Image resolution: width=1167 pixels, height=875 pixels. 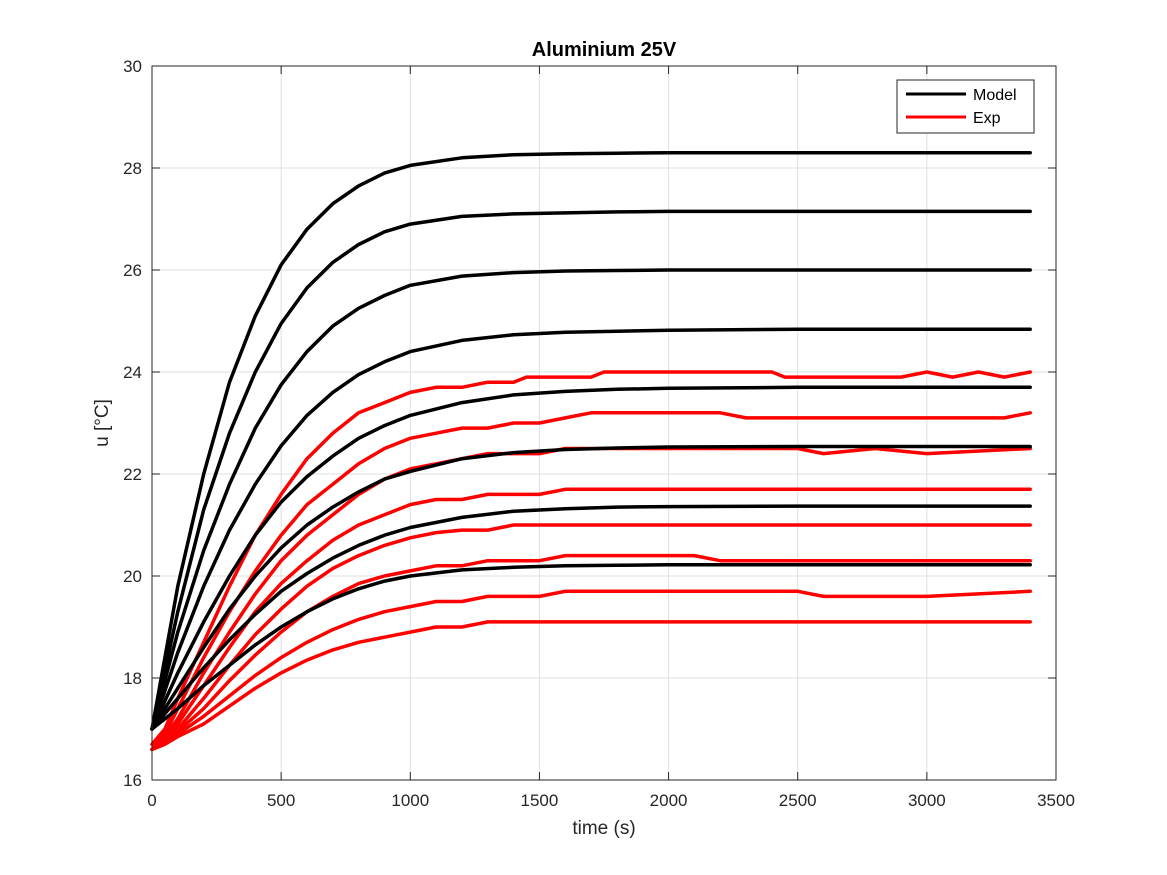 I want to click on legend-label-exp: Exp, so click(x=987, y=118).